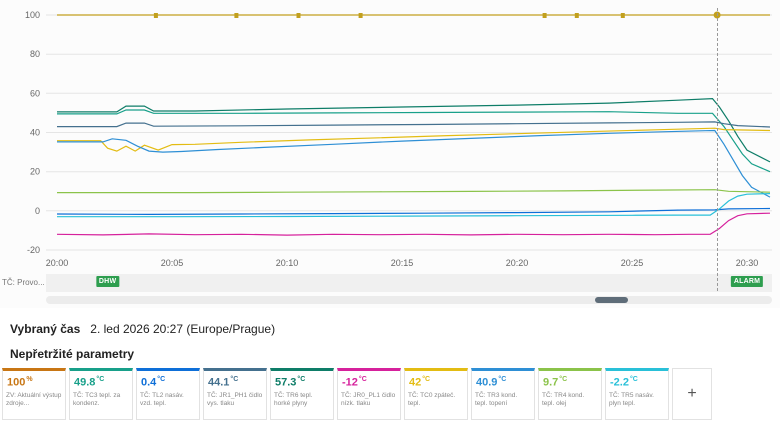 The image size is (780, 423). I want to click on parameter-card: 9.7°C TČ: TR4 kond. tepl. olej, so click(570, 394).